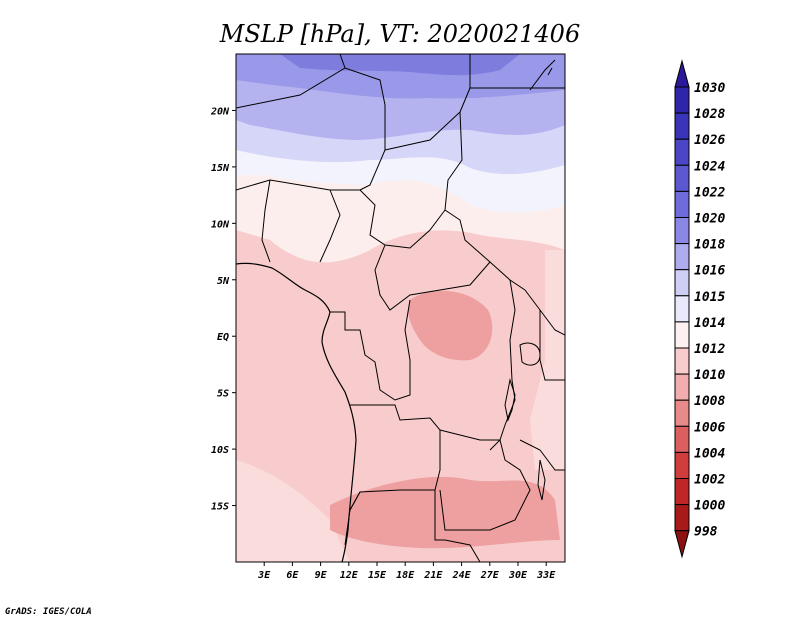 Image resolution: width=800 pixels, height=618 pixels. Describe the element at coordinates (399, 34) in the screenshot. I see `map-title: MSLP [hPa], VT: 2020021406` at that location.